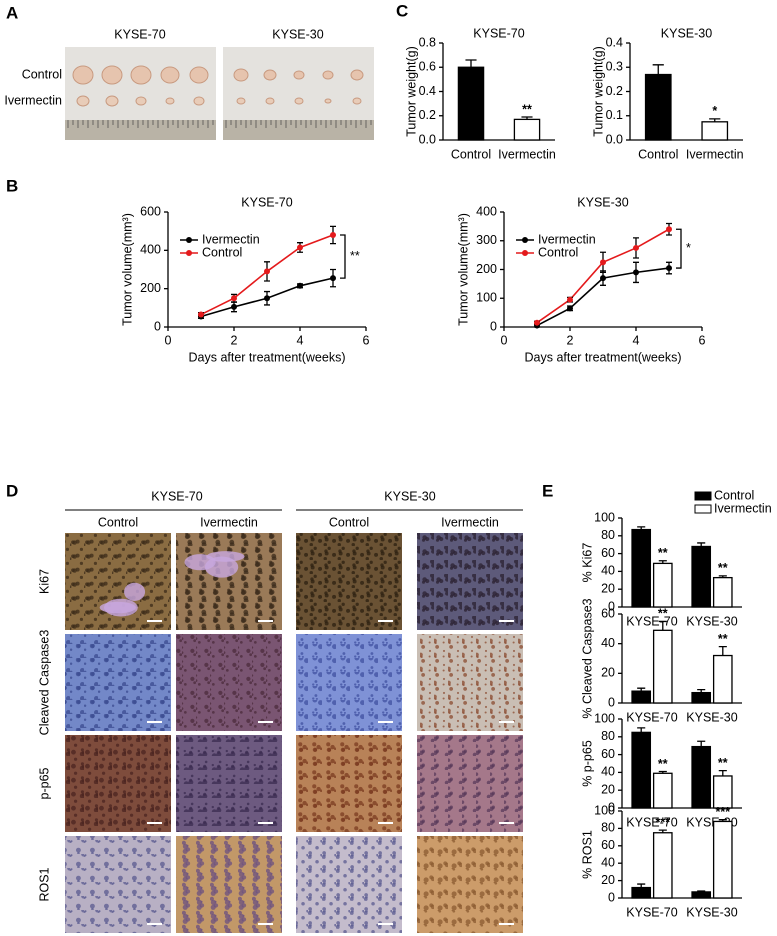  Describe the element at coordinates (297, 34) in the screenshot. I see `photo-column-label: KYSE-30` at that location.